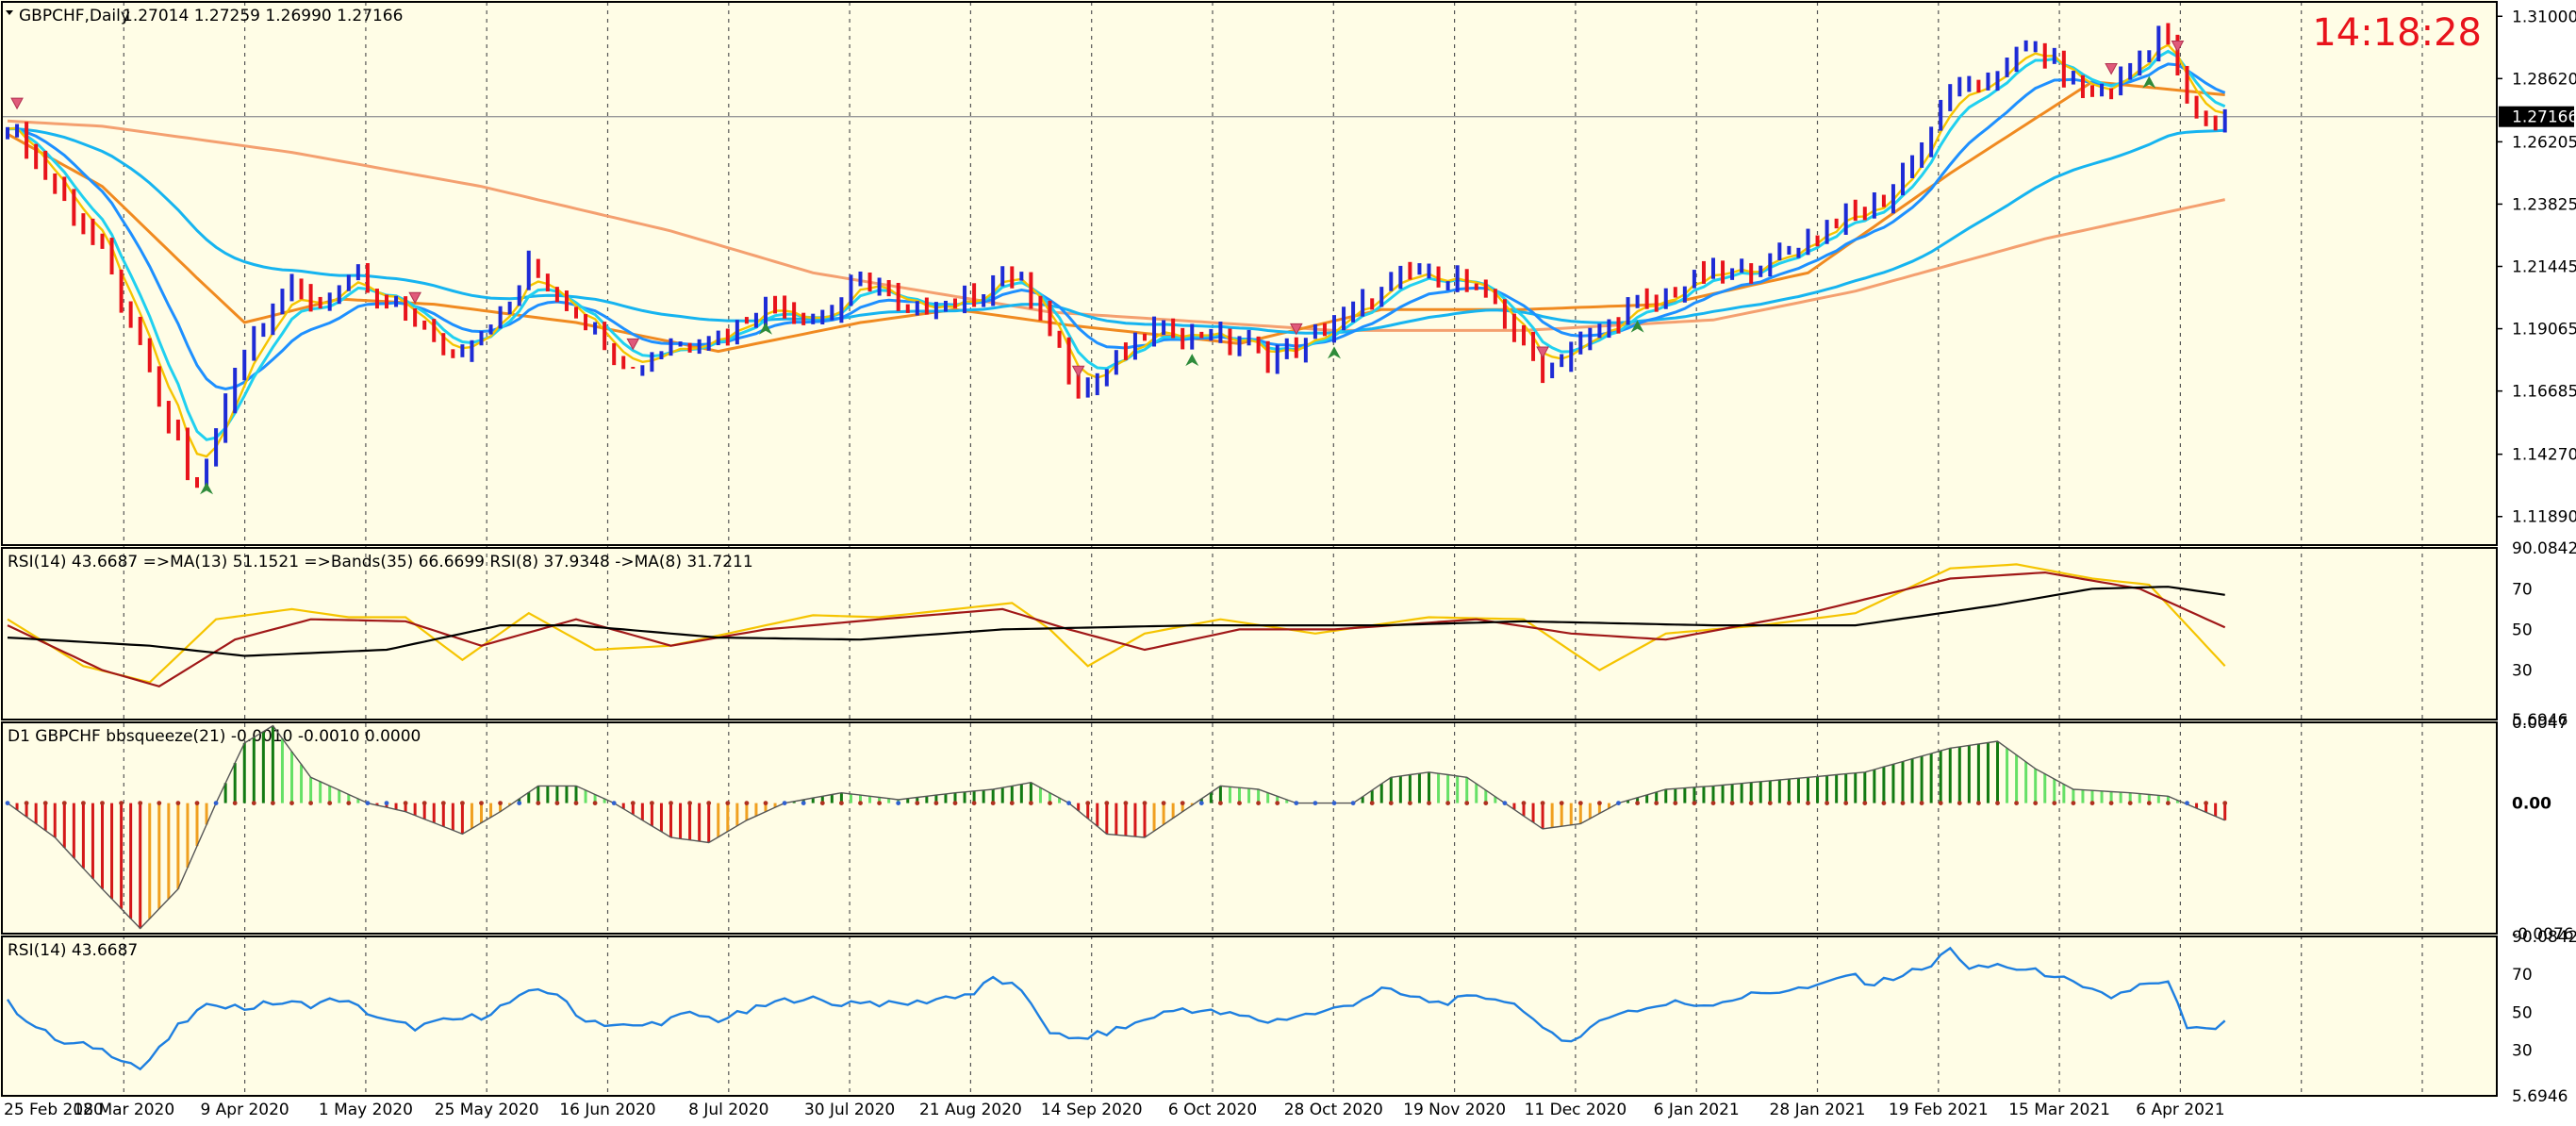 The image size is (2576, 1126). What do you see at coordinates (728, 1110) in the screenshot?
I see `x-tick-label: 8 Jul 2020` at bounding box center [728, 1110].